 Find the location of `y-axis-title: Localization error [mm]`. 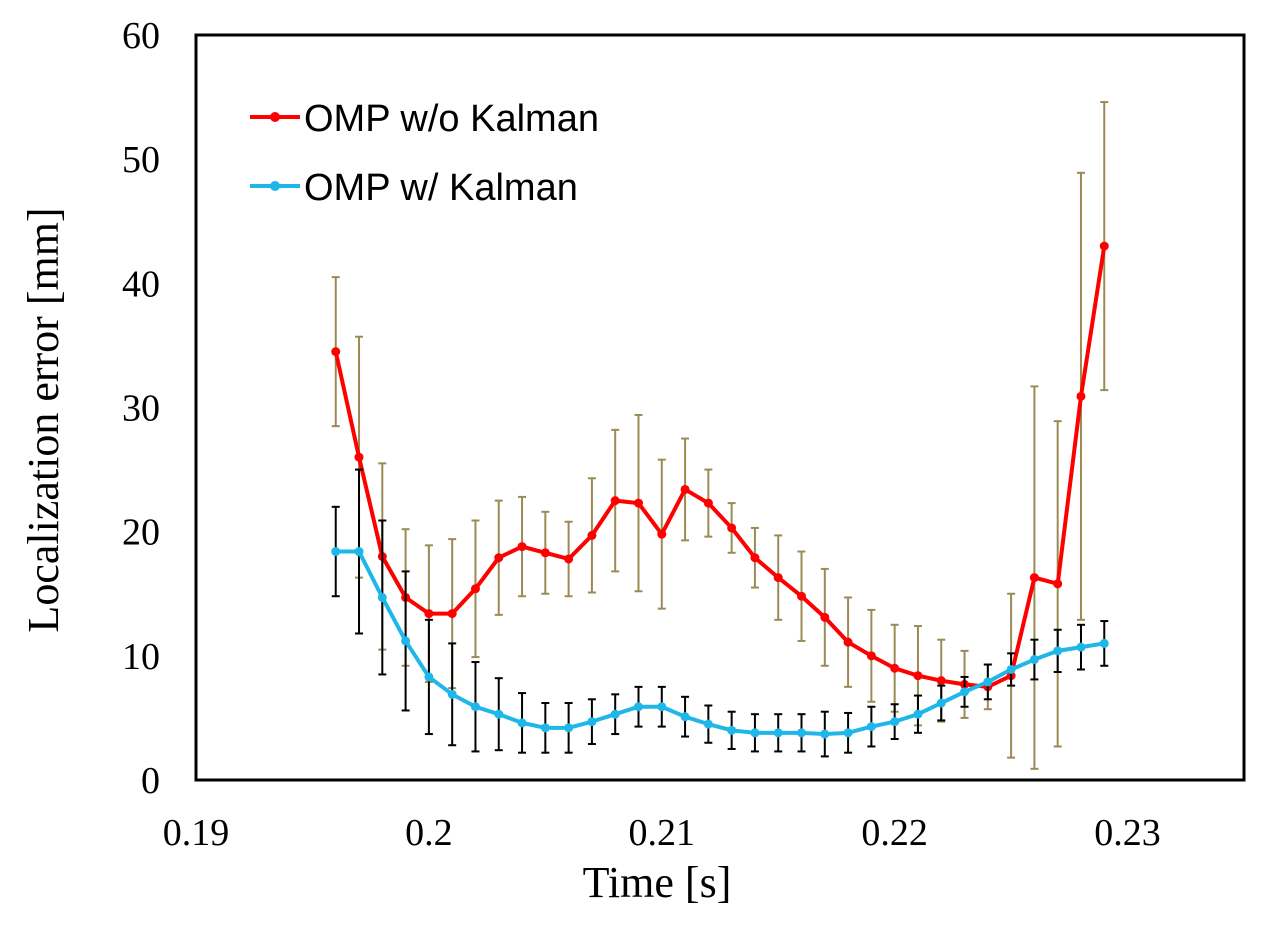

y-axis-title: Localization error [mm] is located at coordinates (43, 419).